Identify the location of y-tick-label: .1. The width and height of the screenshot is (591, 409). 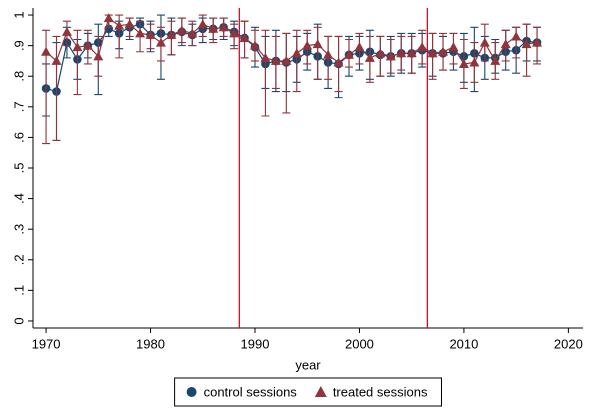
(18, 290).